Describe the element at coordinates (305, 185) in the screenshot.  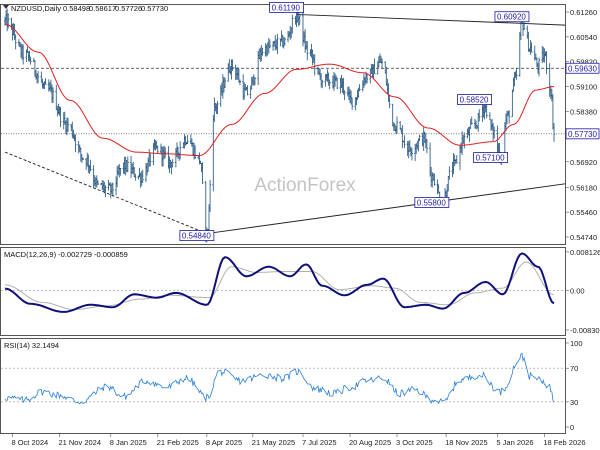
I see `watermark: ActionForex` at that location.